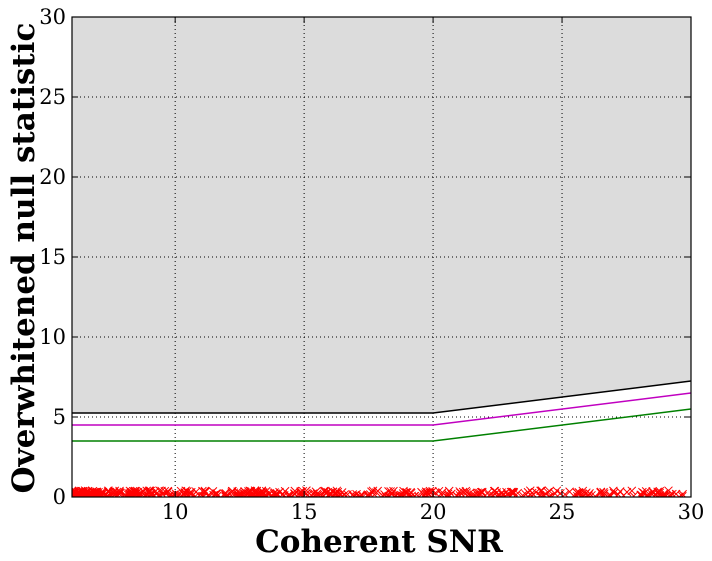  I want to click on y-tick-label: 20, so click(52, 177).